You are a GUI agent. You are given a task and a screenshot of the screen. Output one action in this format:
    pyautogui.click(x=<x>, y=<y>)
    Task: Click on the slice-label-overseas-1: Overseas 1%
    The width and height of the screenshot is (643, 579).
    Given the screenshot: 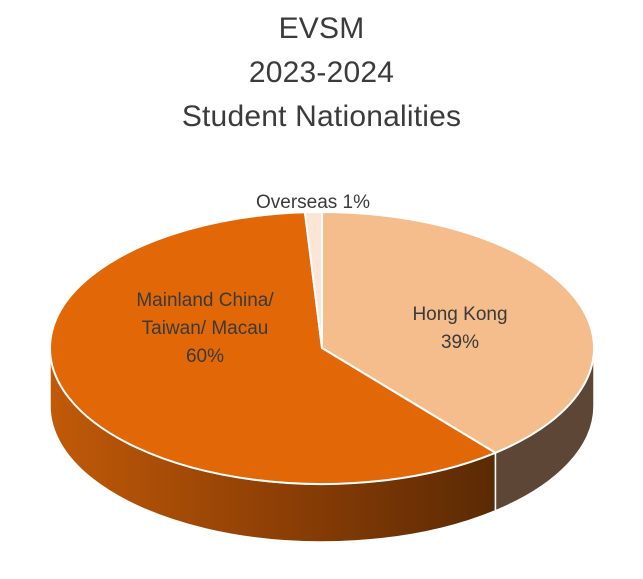 What is the action you would take?
    pyautogui.click(x=313, y=202)
    